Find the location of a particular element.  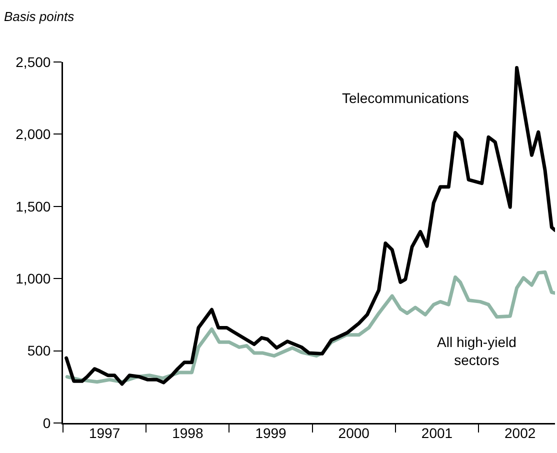

y-tick-label: 2,500 is located at coordinates (33, 62).